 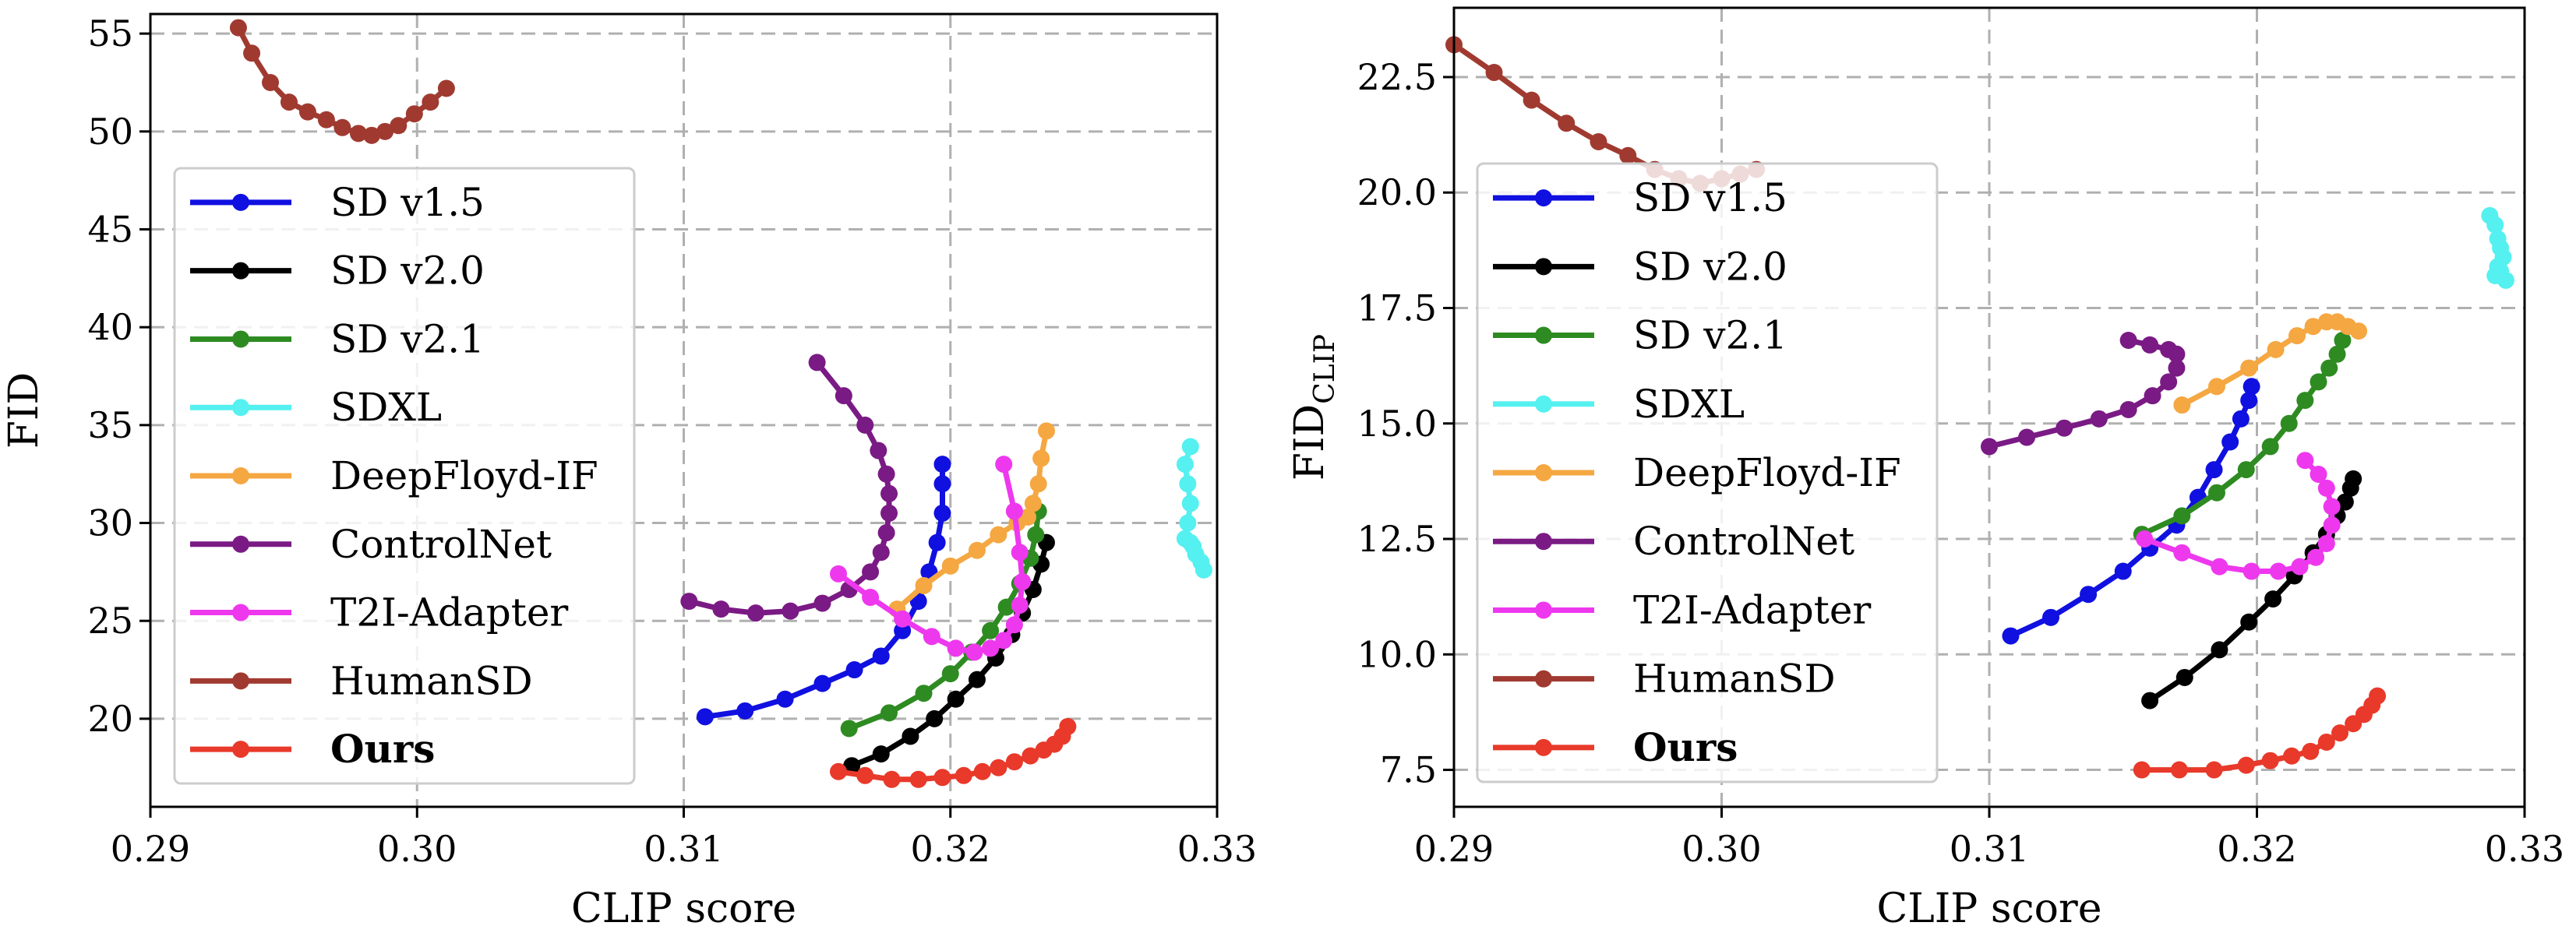 What do you see at coordinates (417, 849) in the screenshot?
I see `x-tick-label: 0.30` at bounding box center [417, 849].